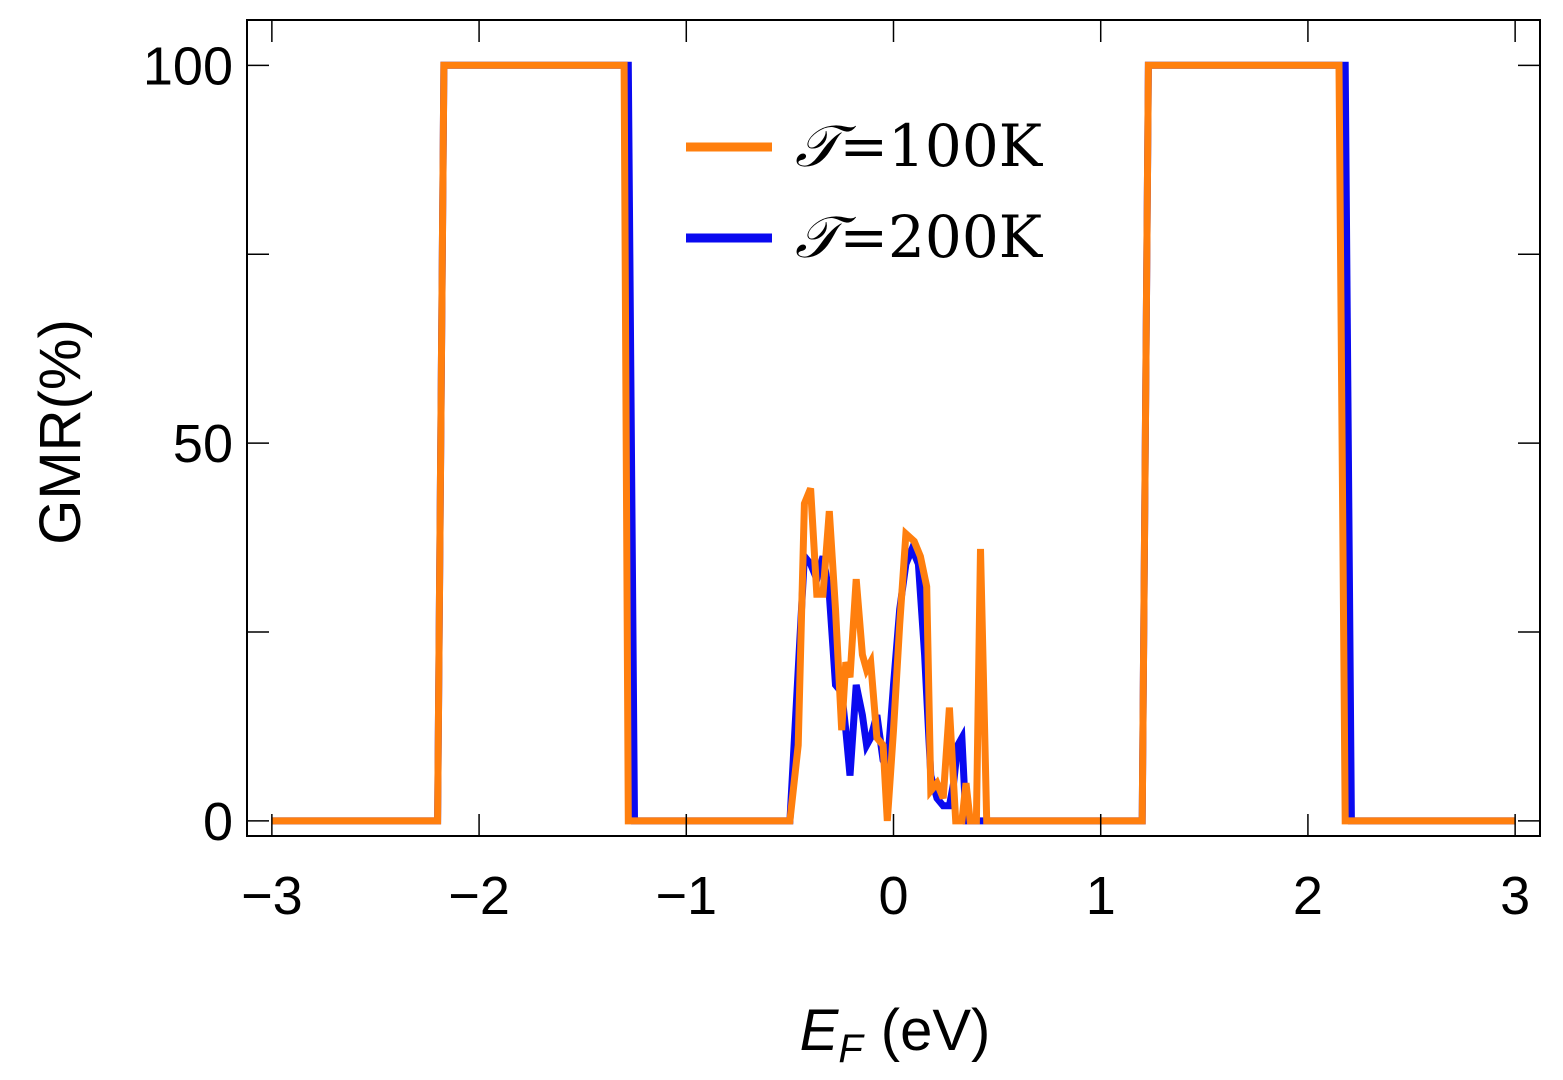 The width and height of the screenshot is (1563, 1080). I want to click on x-tick-label: −3, so click(272, 896).